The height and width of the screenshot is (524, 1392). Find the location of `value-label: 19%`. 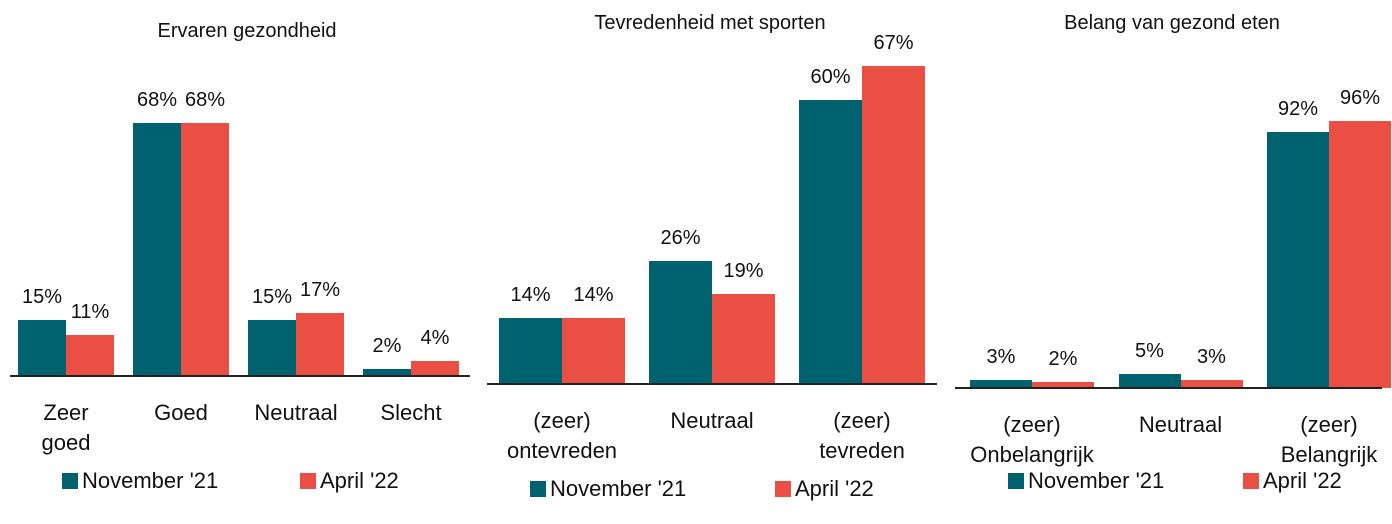

value-label: 19% is located at coordinates (743, 270).